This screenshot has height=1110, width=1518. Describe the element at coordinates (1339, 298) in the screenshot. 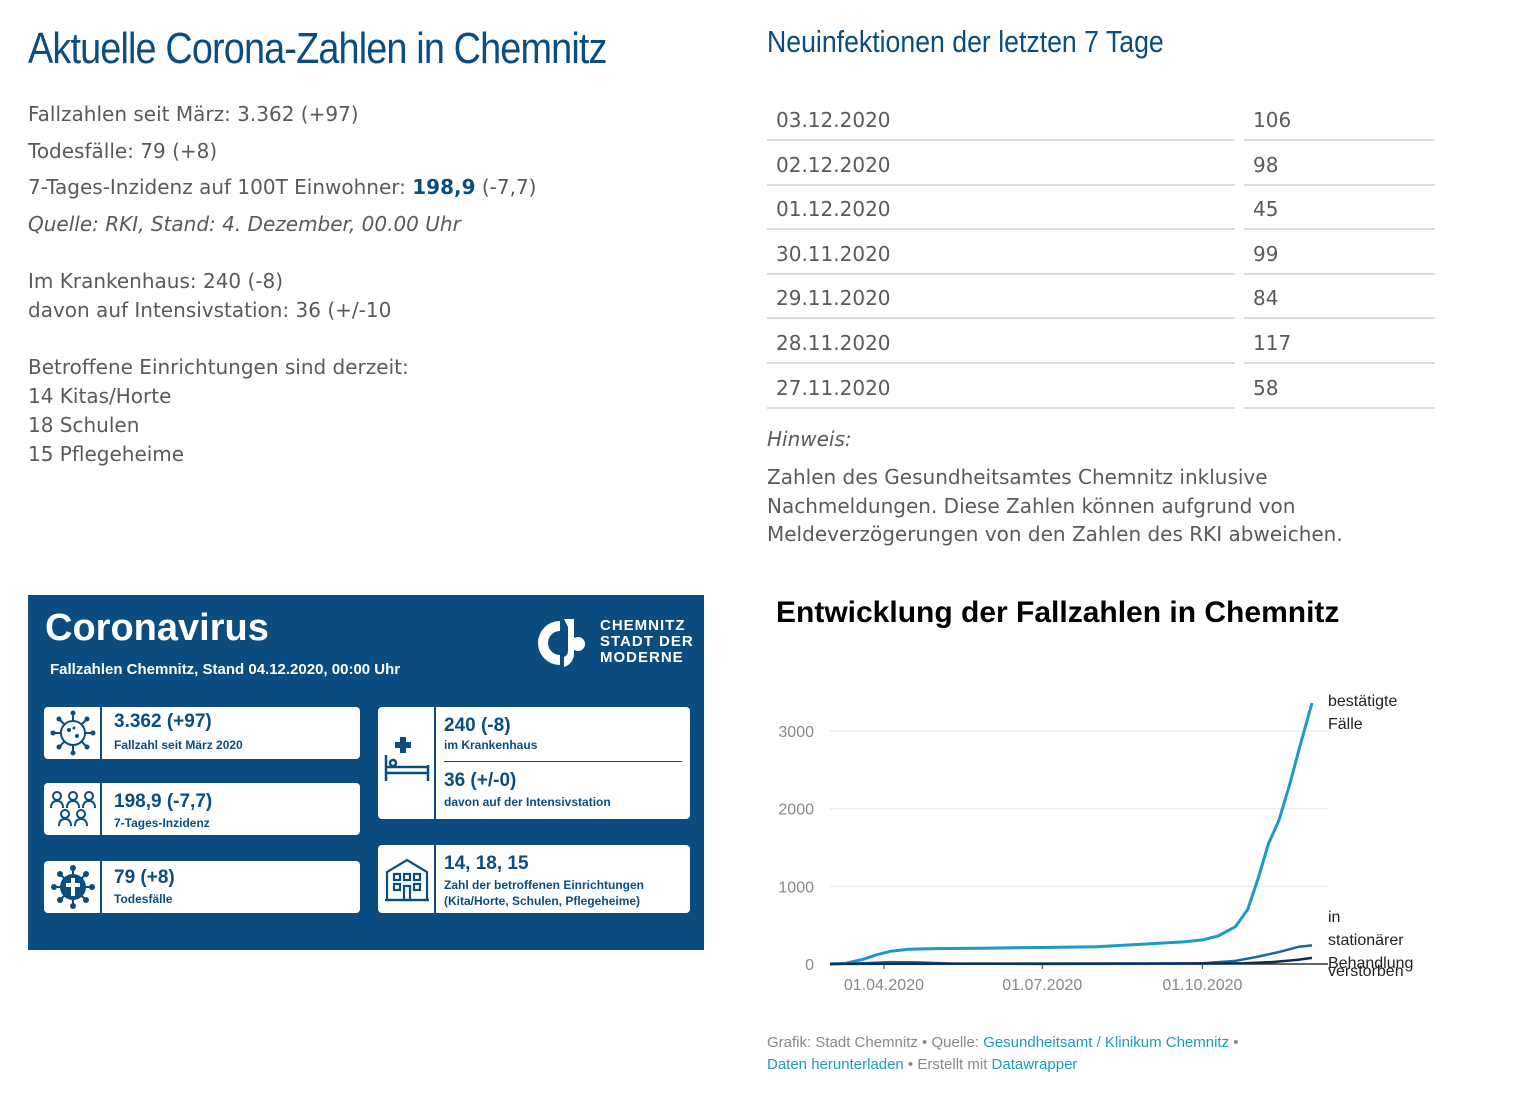

I see `table-cell-value: 84` at that location.